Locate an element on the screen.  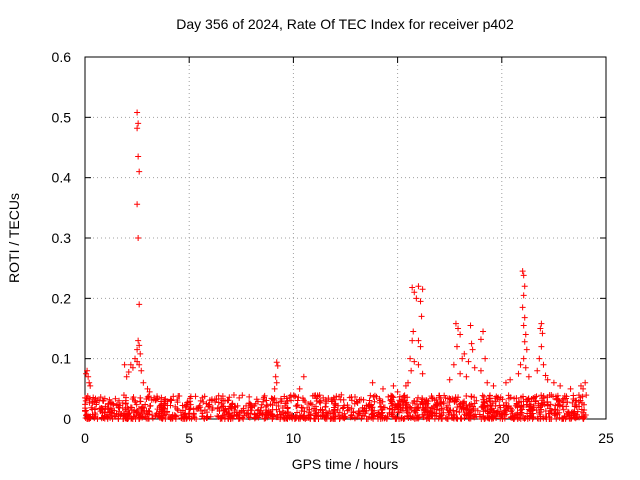
x-axis-label: GPS time / hours is located at coordinates (345, 464).